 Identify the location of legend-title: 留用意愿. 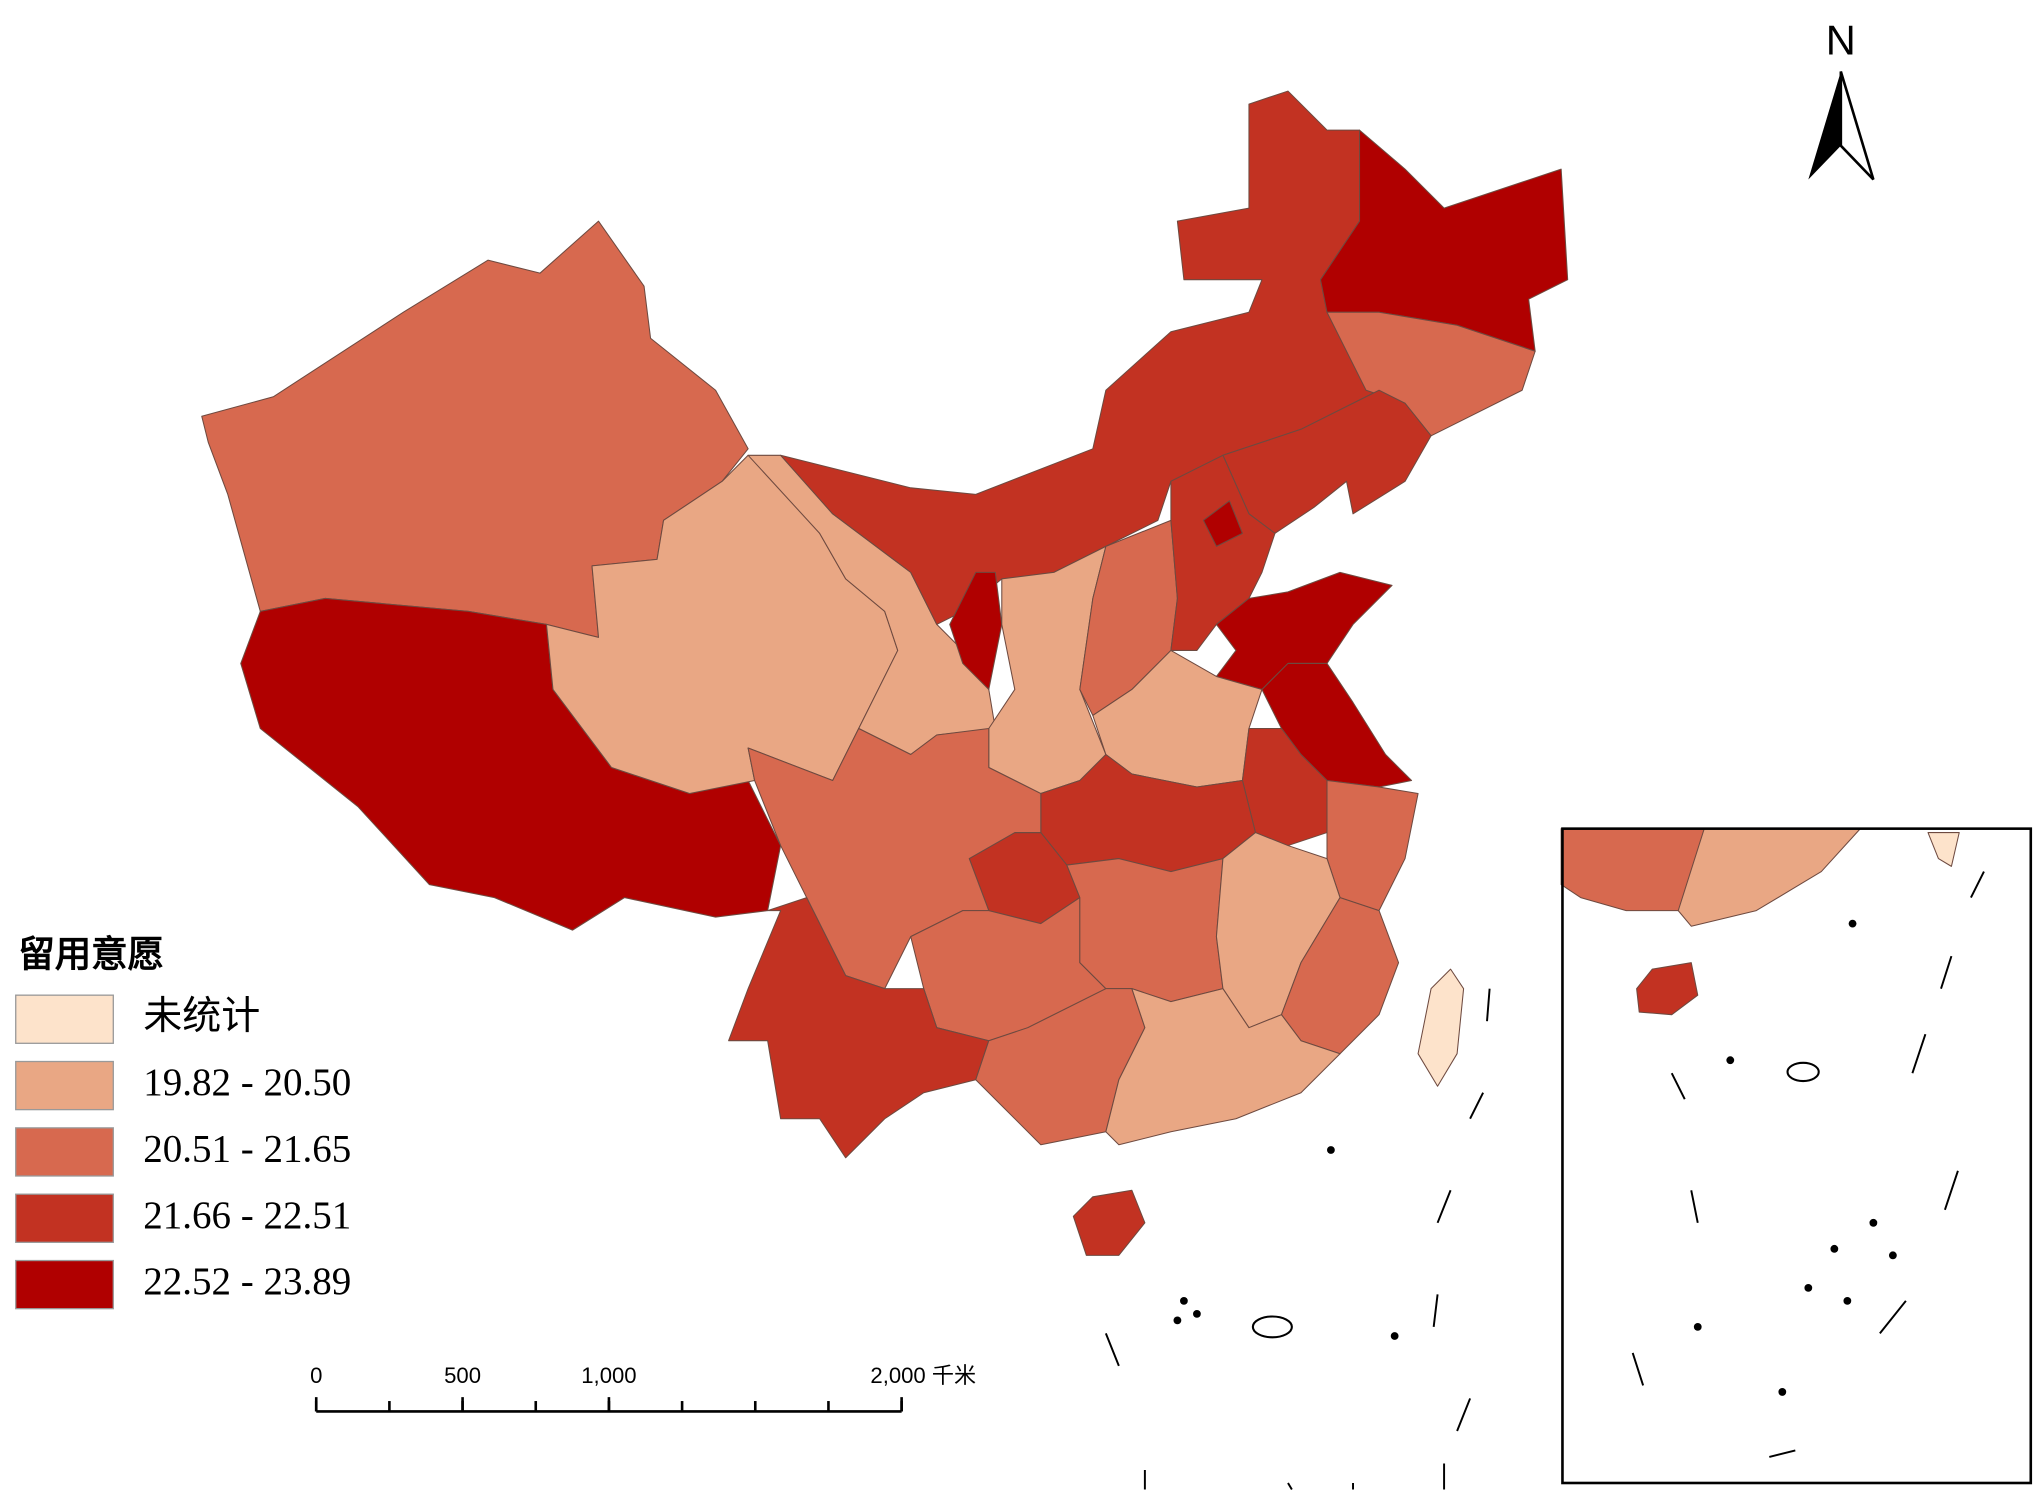
(91, 954).